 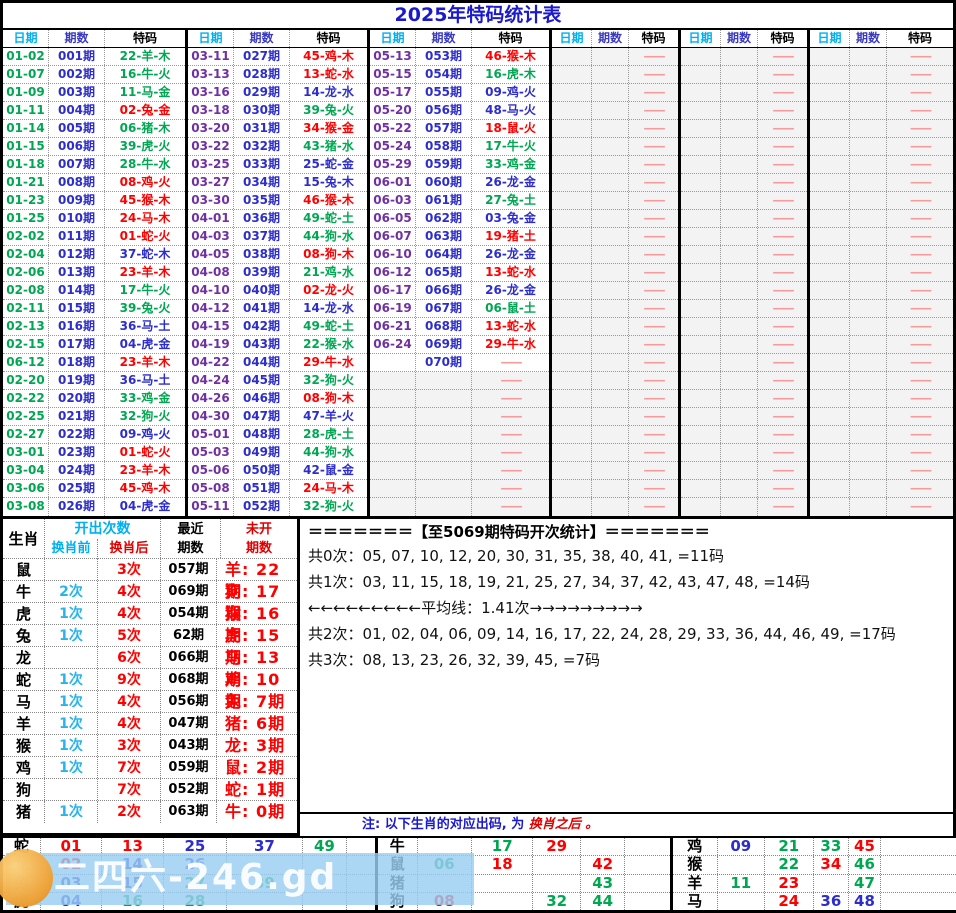 What do you see at coordinates (94, 381) in the screenshot?
I see `data-row: 02-20 019期 36-马-土` at bounding box center [94, 381].